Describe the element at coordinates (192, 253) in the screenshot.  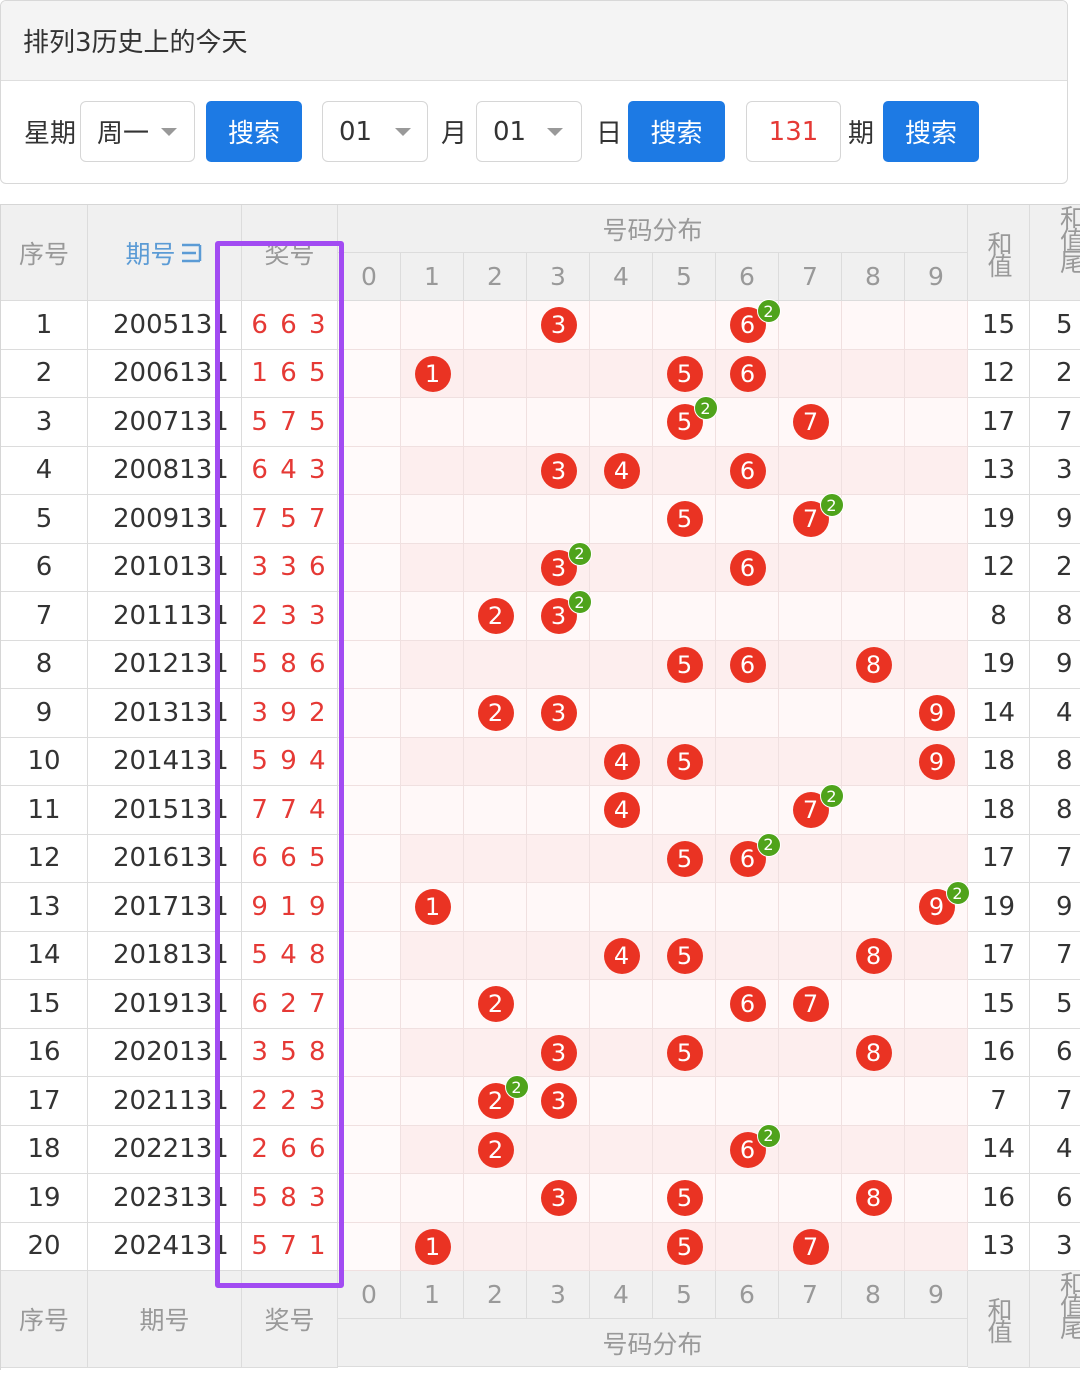
I see `sort-icon` at that location.